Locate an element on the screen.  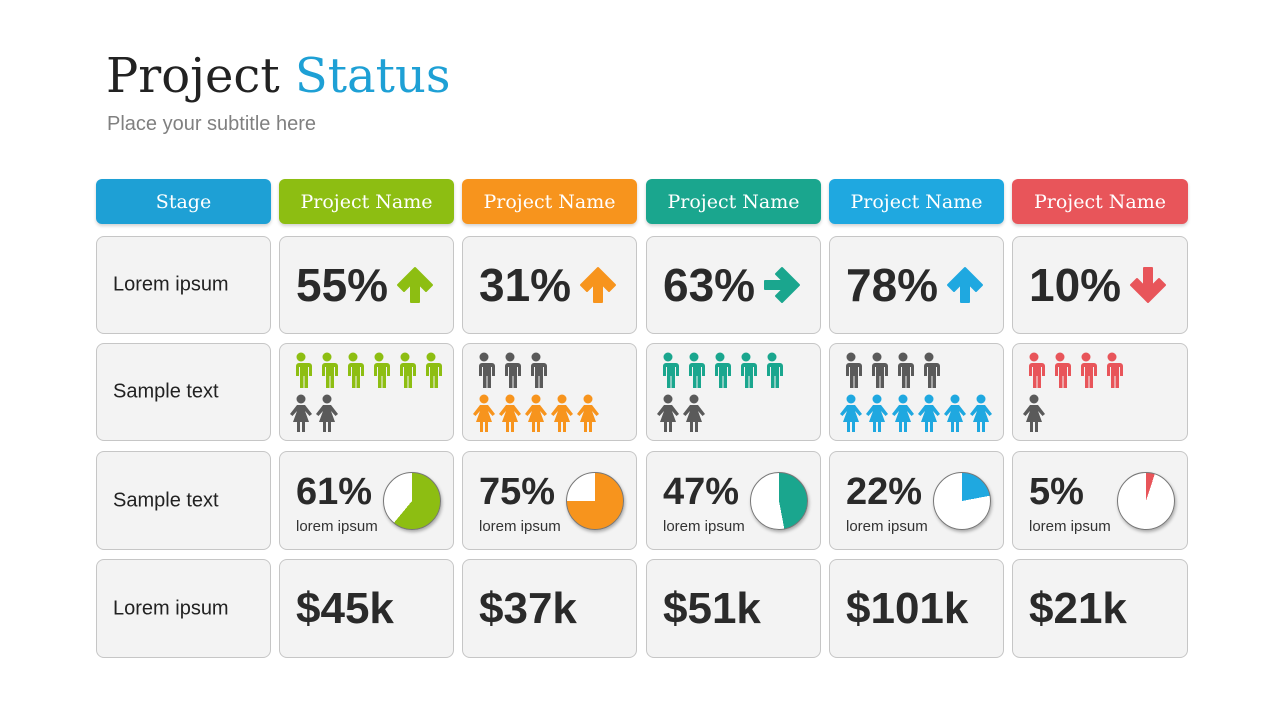
data-cell: $51k is located at coordinates (733, 608).